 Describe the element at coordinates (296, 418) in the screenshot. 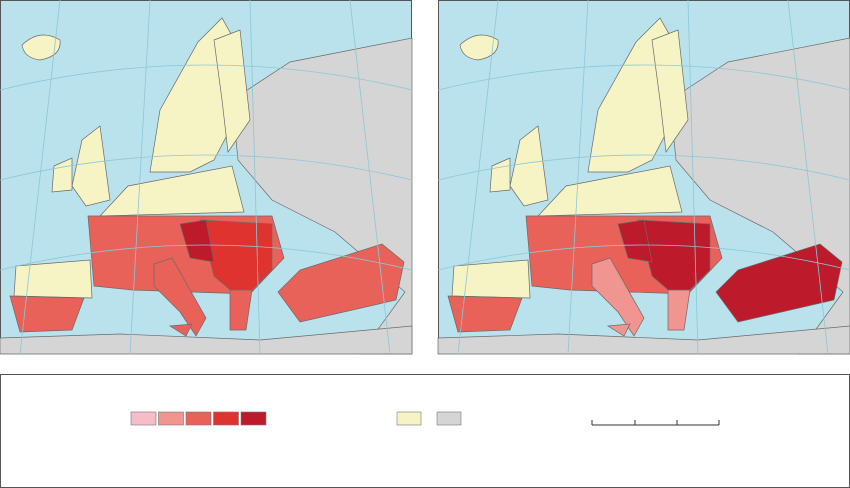

I see `legend` at that location.